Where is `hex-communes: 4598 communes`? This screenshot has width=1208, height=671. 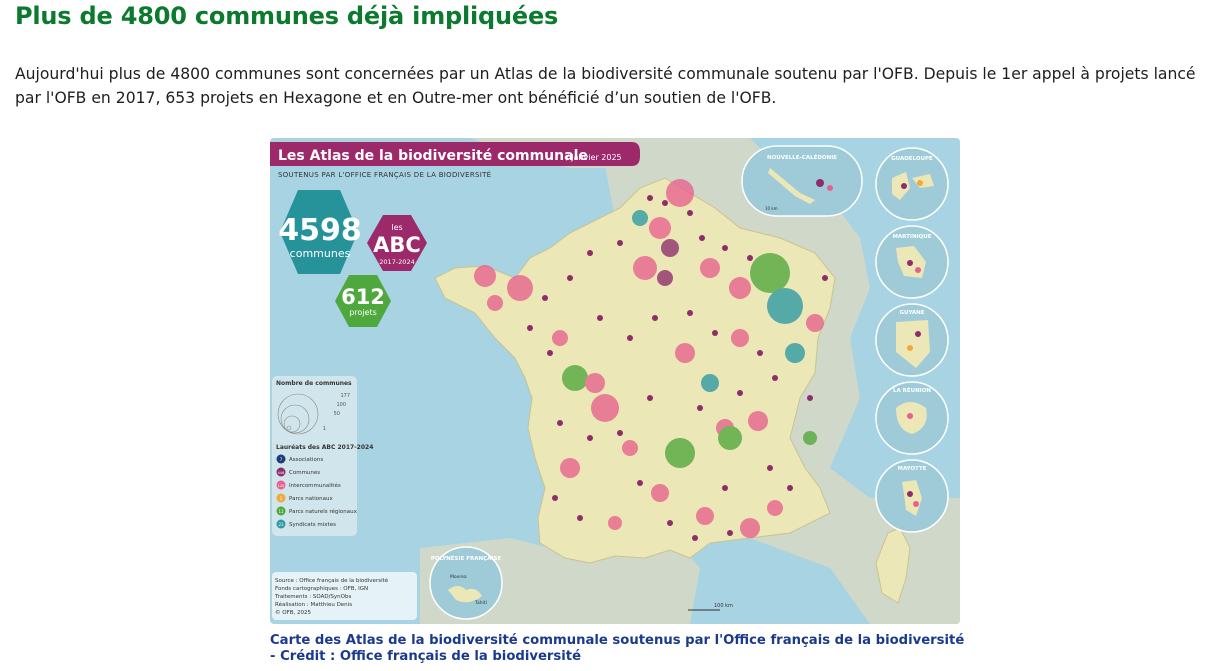
hex-communes: 4598 communes is located at coordinates (320, 232).